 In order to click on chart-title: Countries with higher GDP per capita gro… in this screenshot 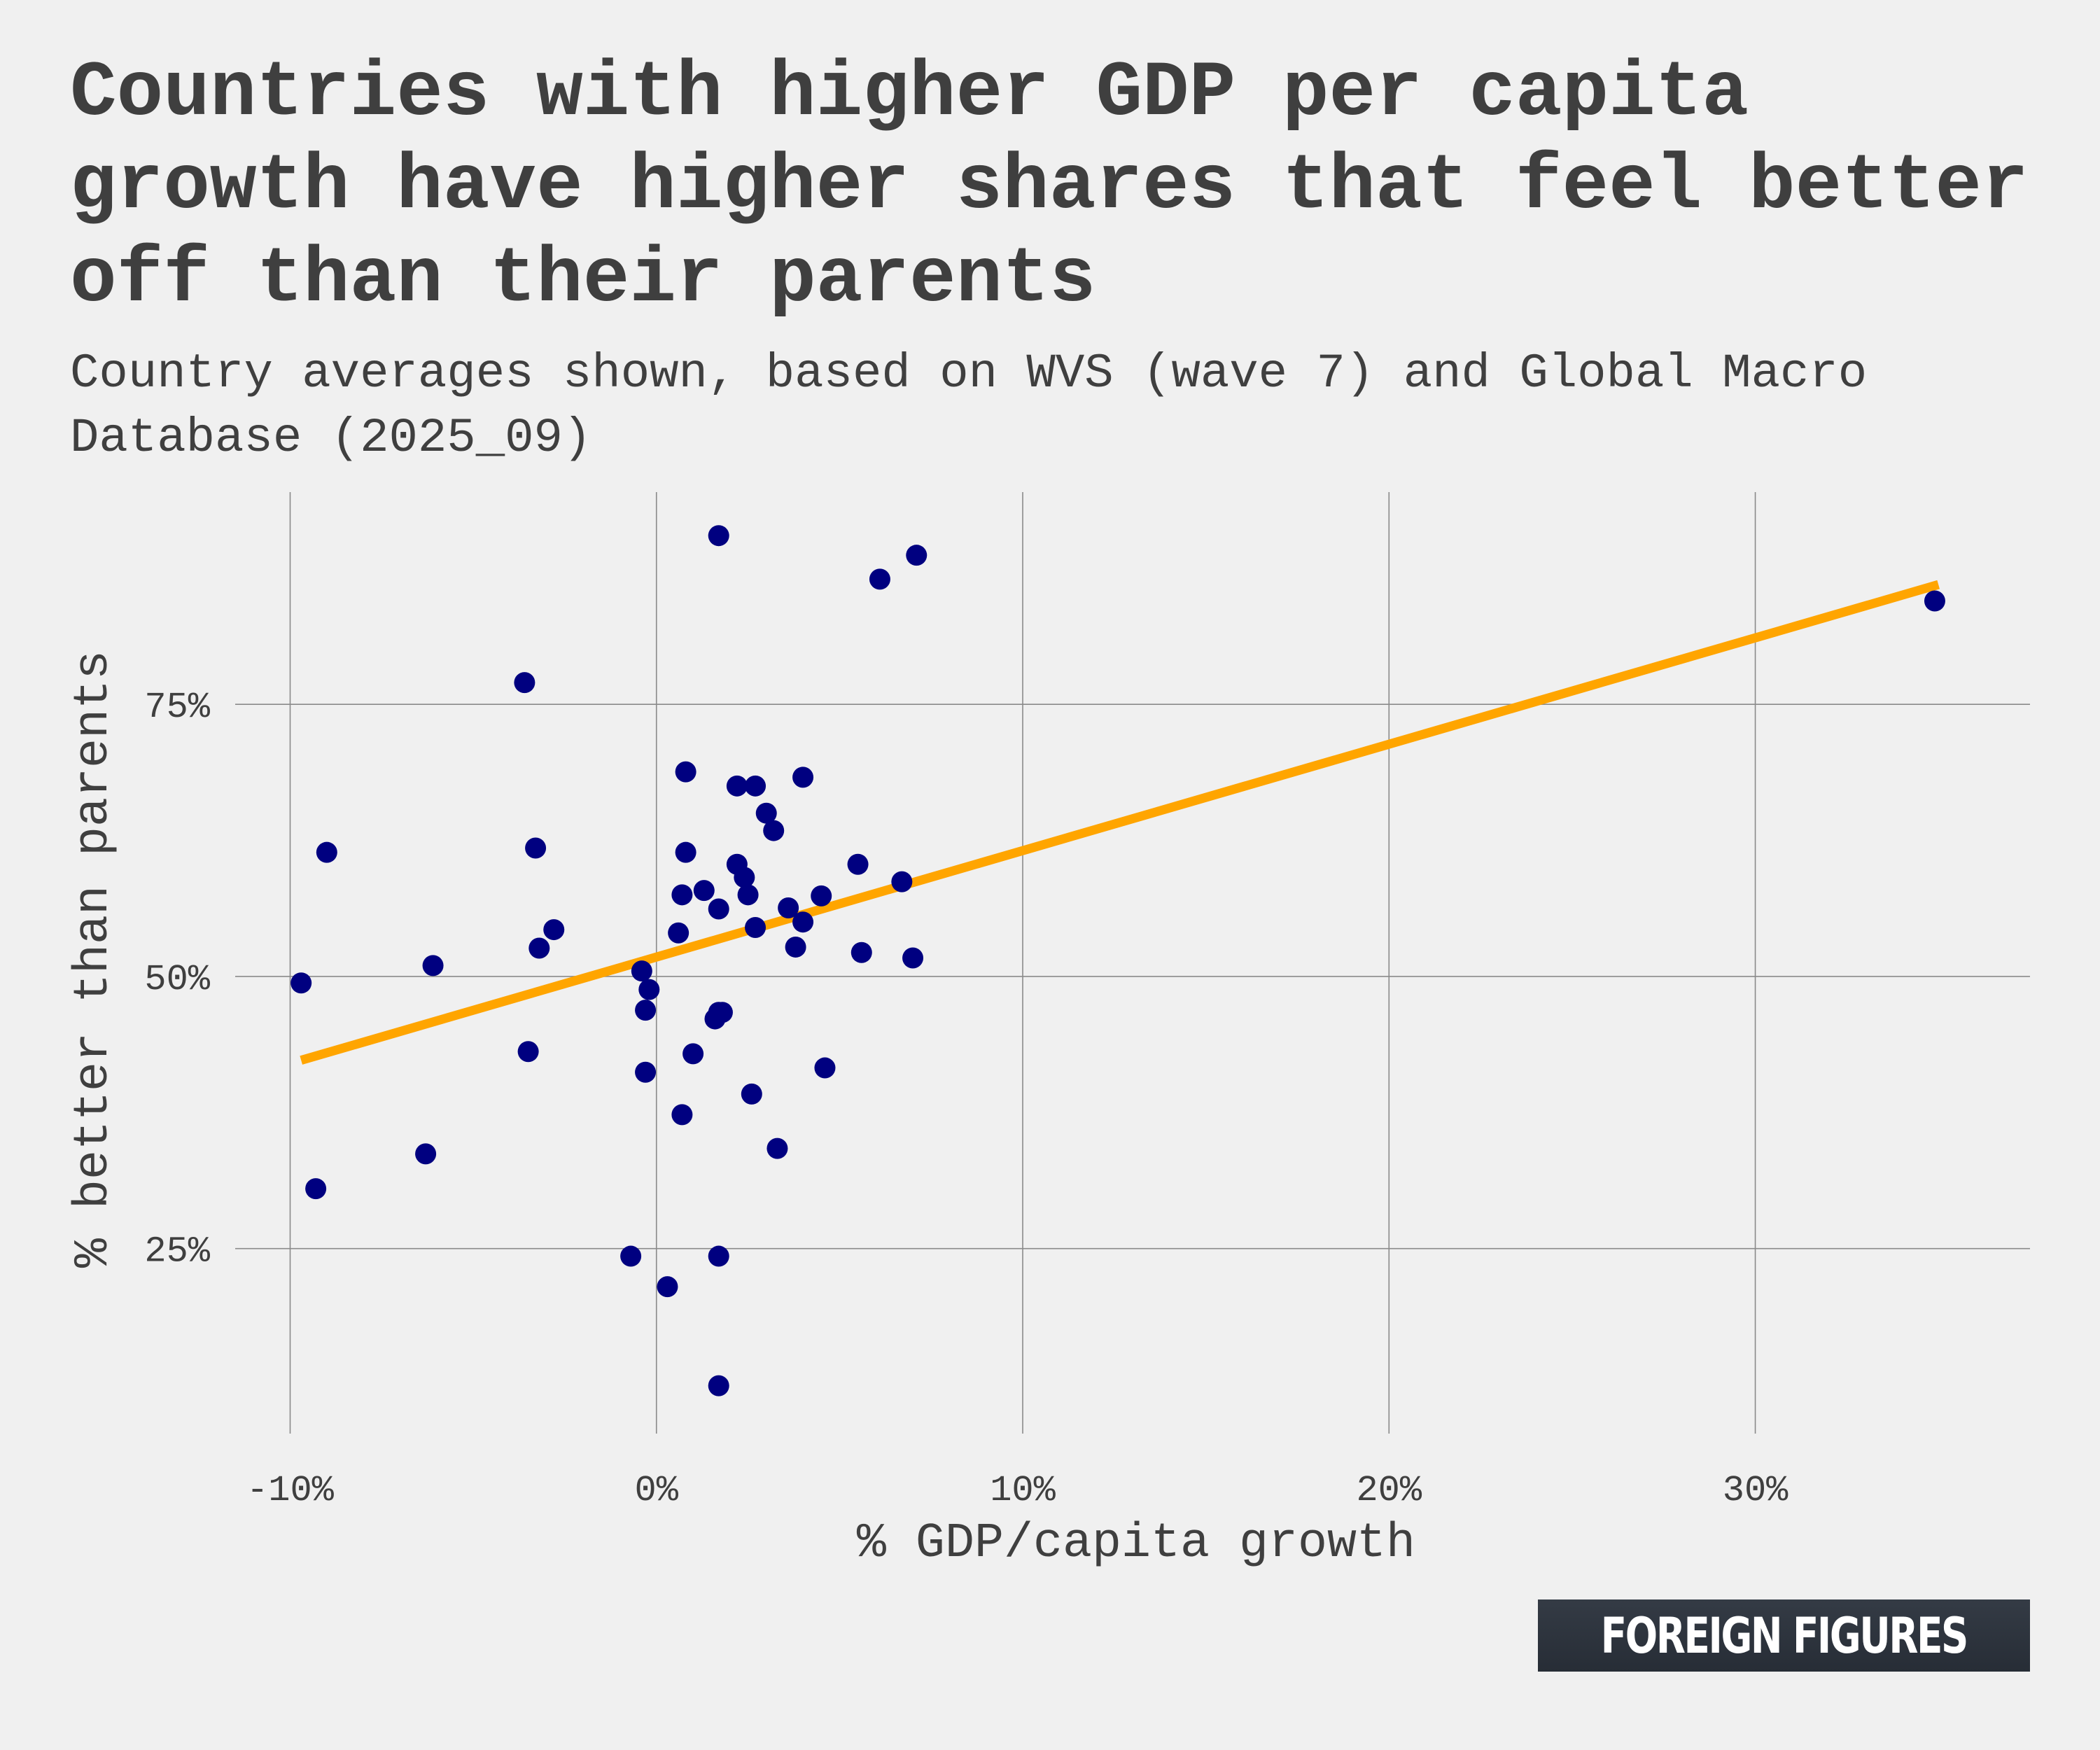, I will do `click(1049, 187)`.